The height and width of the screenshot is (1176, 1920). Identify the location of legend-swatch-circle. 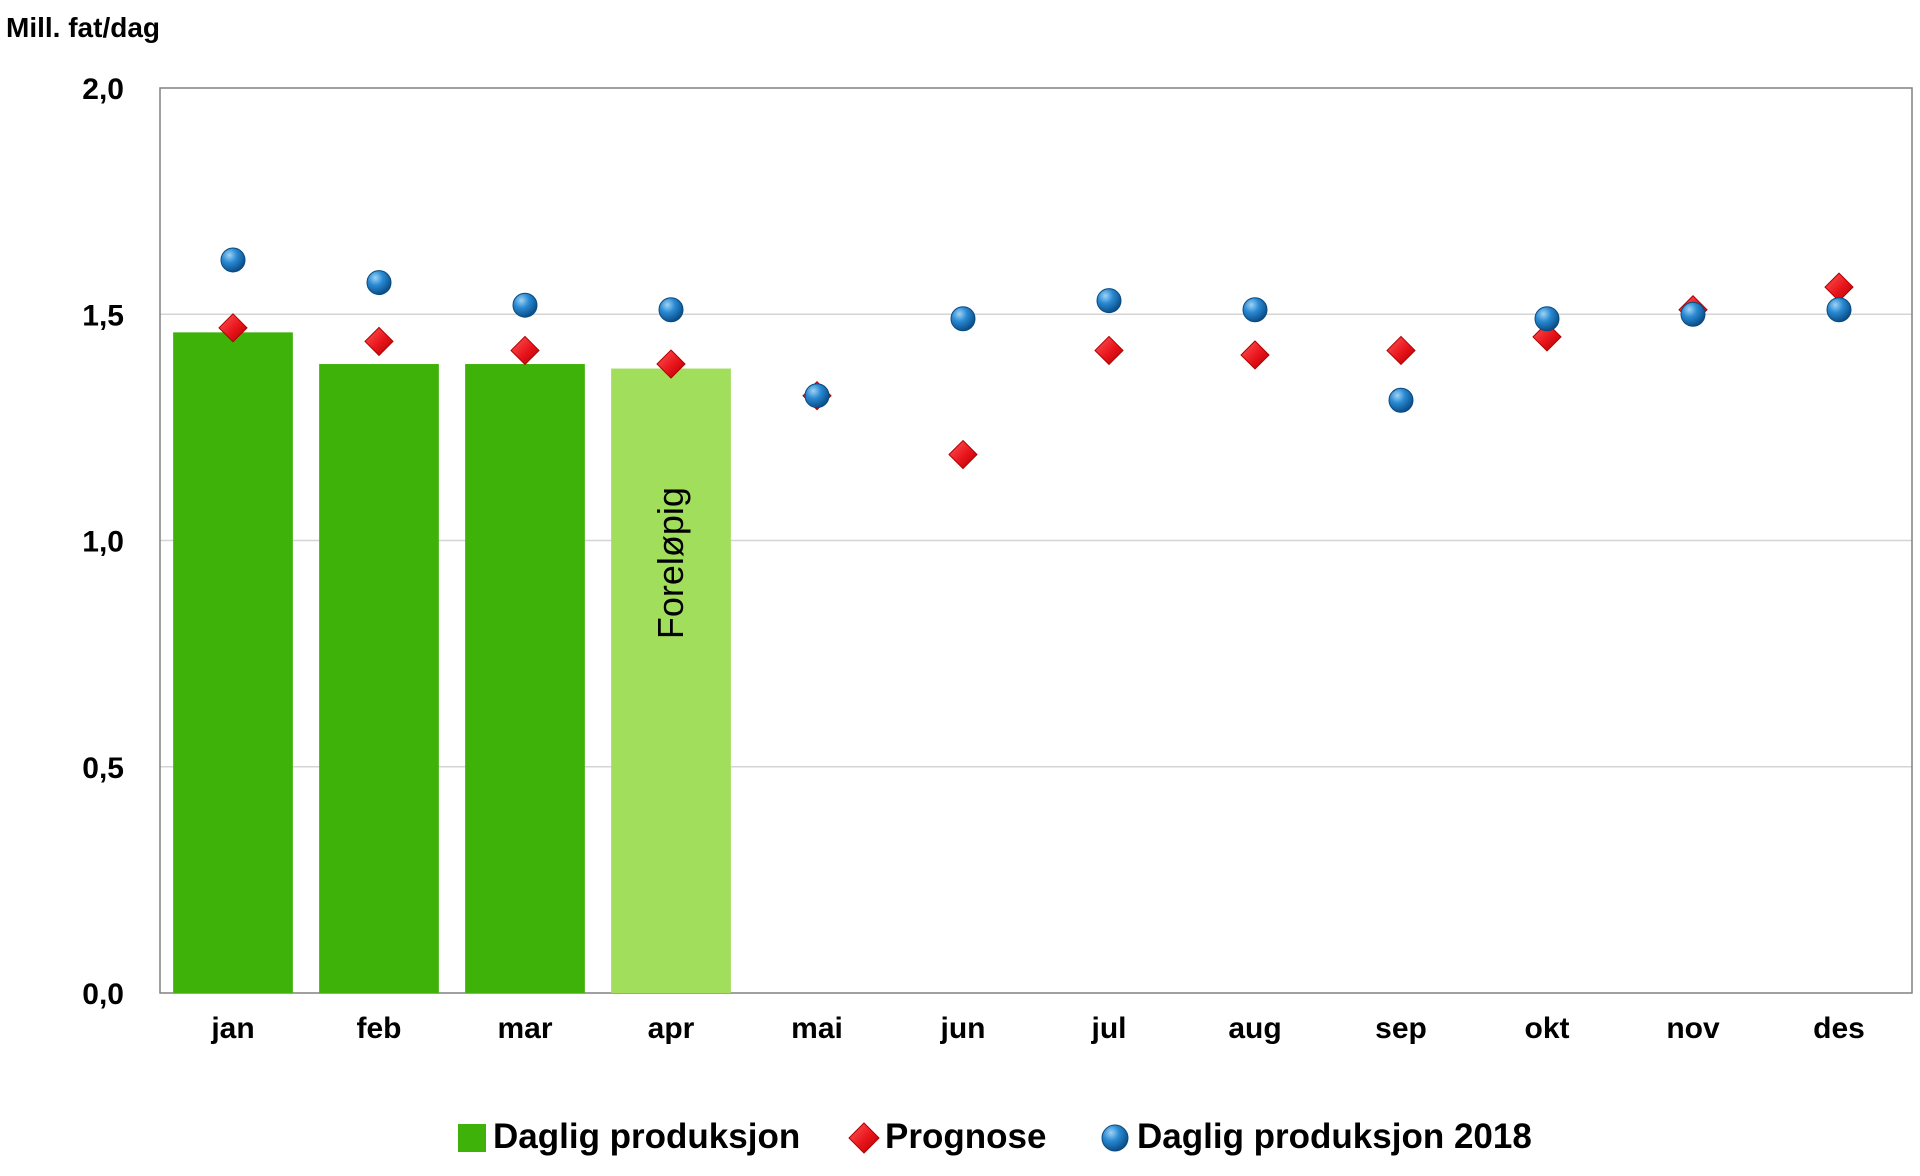
(1115, 1138).